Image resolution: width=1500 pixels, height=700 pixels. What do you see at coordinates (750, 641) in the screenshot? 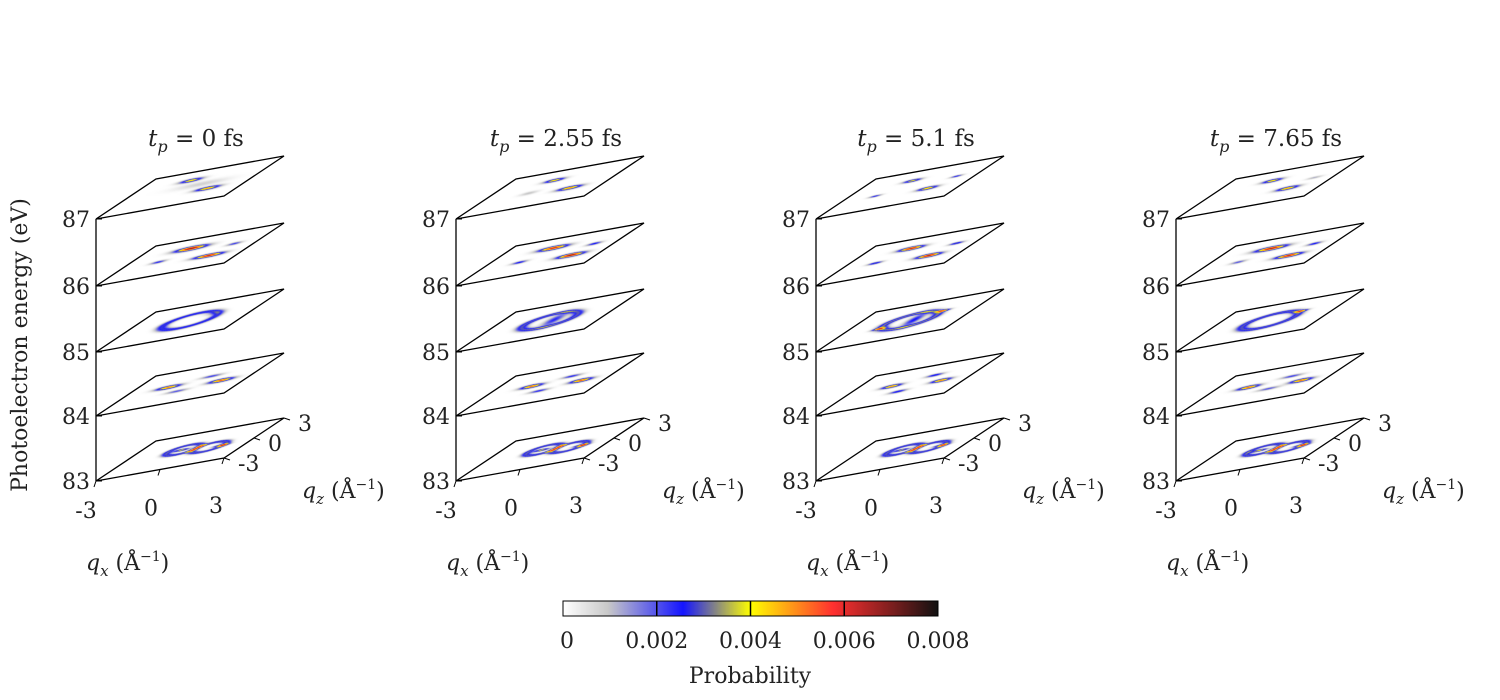
I see `colorbar-tick-label: 0.004` at bounding box center [750, 641].